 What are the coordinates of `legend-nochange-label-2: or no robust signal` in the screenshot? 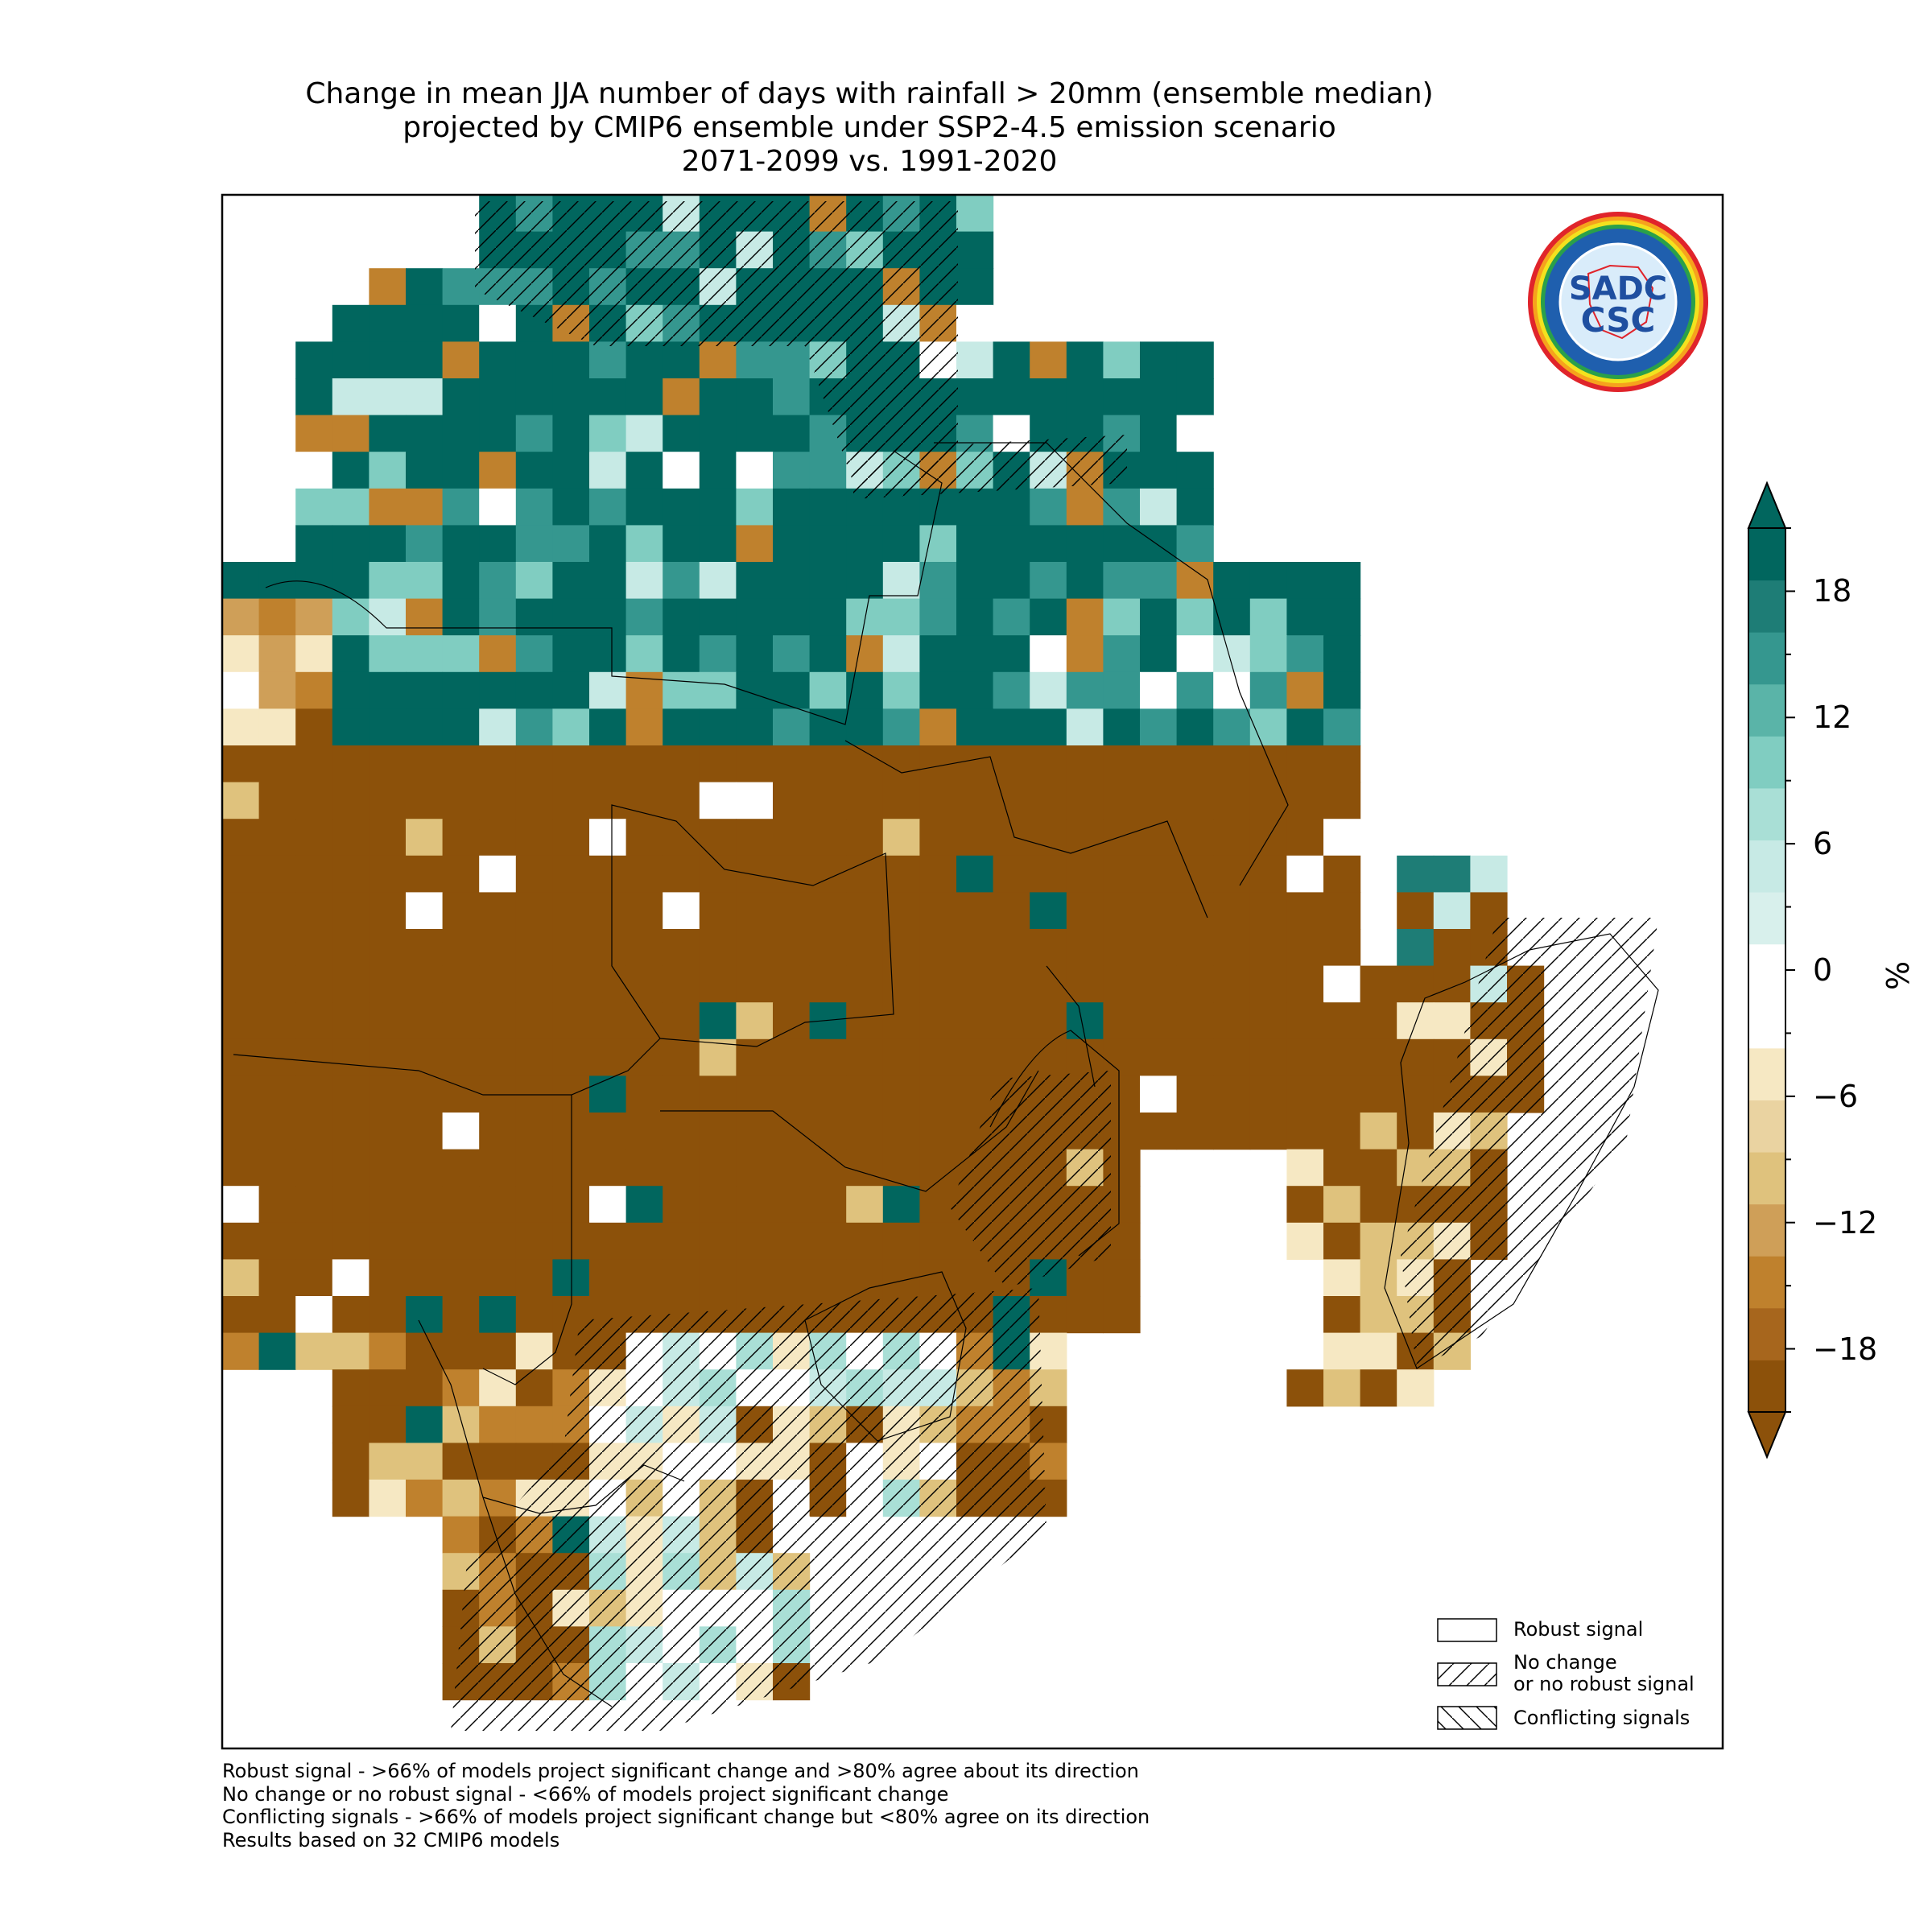 It's located at (1604, 1685).